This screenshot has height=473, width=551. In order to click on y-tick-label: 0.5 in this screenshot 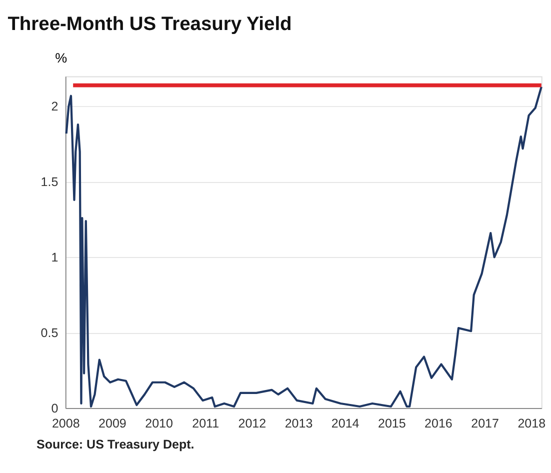, I will do `click(49, 333)`.